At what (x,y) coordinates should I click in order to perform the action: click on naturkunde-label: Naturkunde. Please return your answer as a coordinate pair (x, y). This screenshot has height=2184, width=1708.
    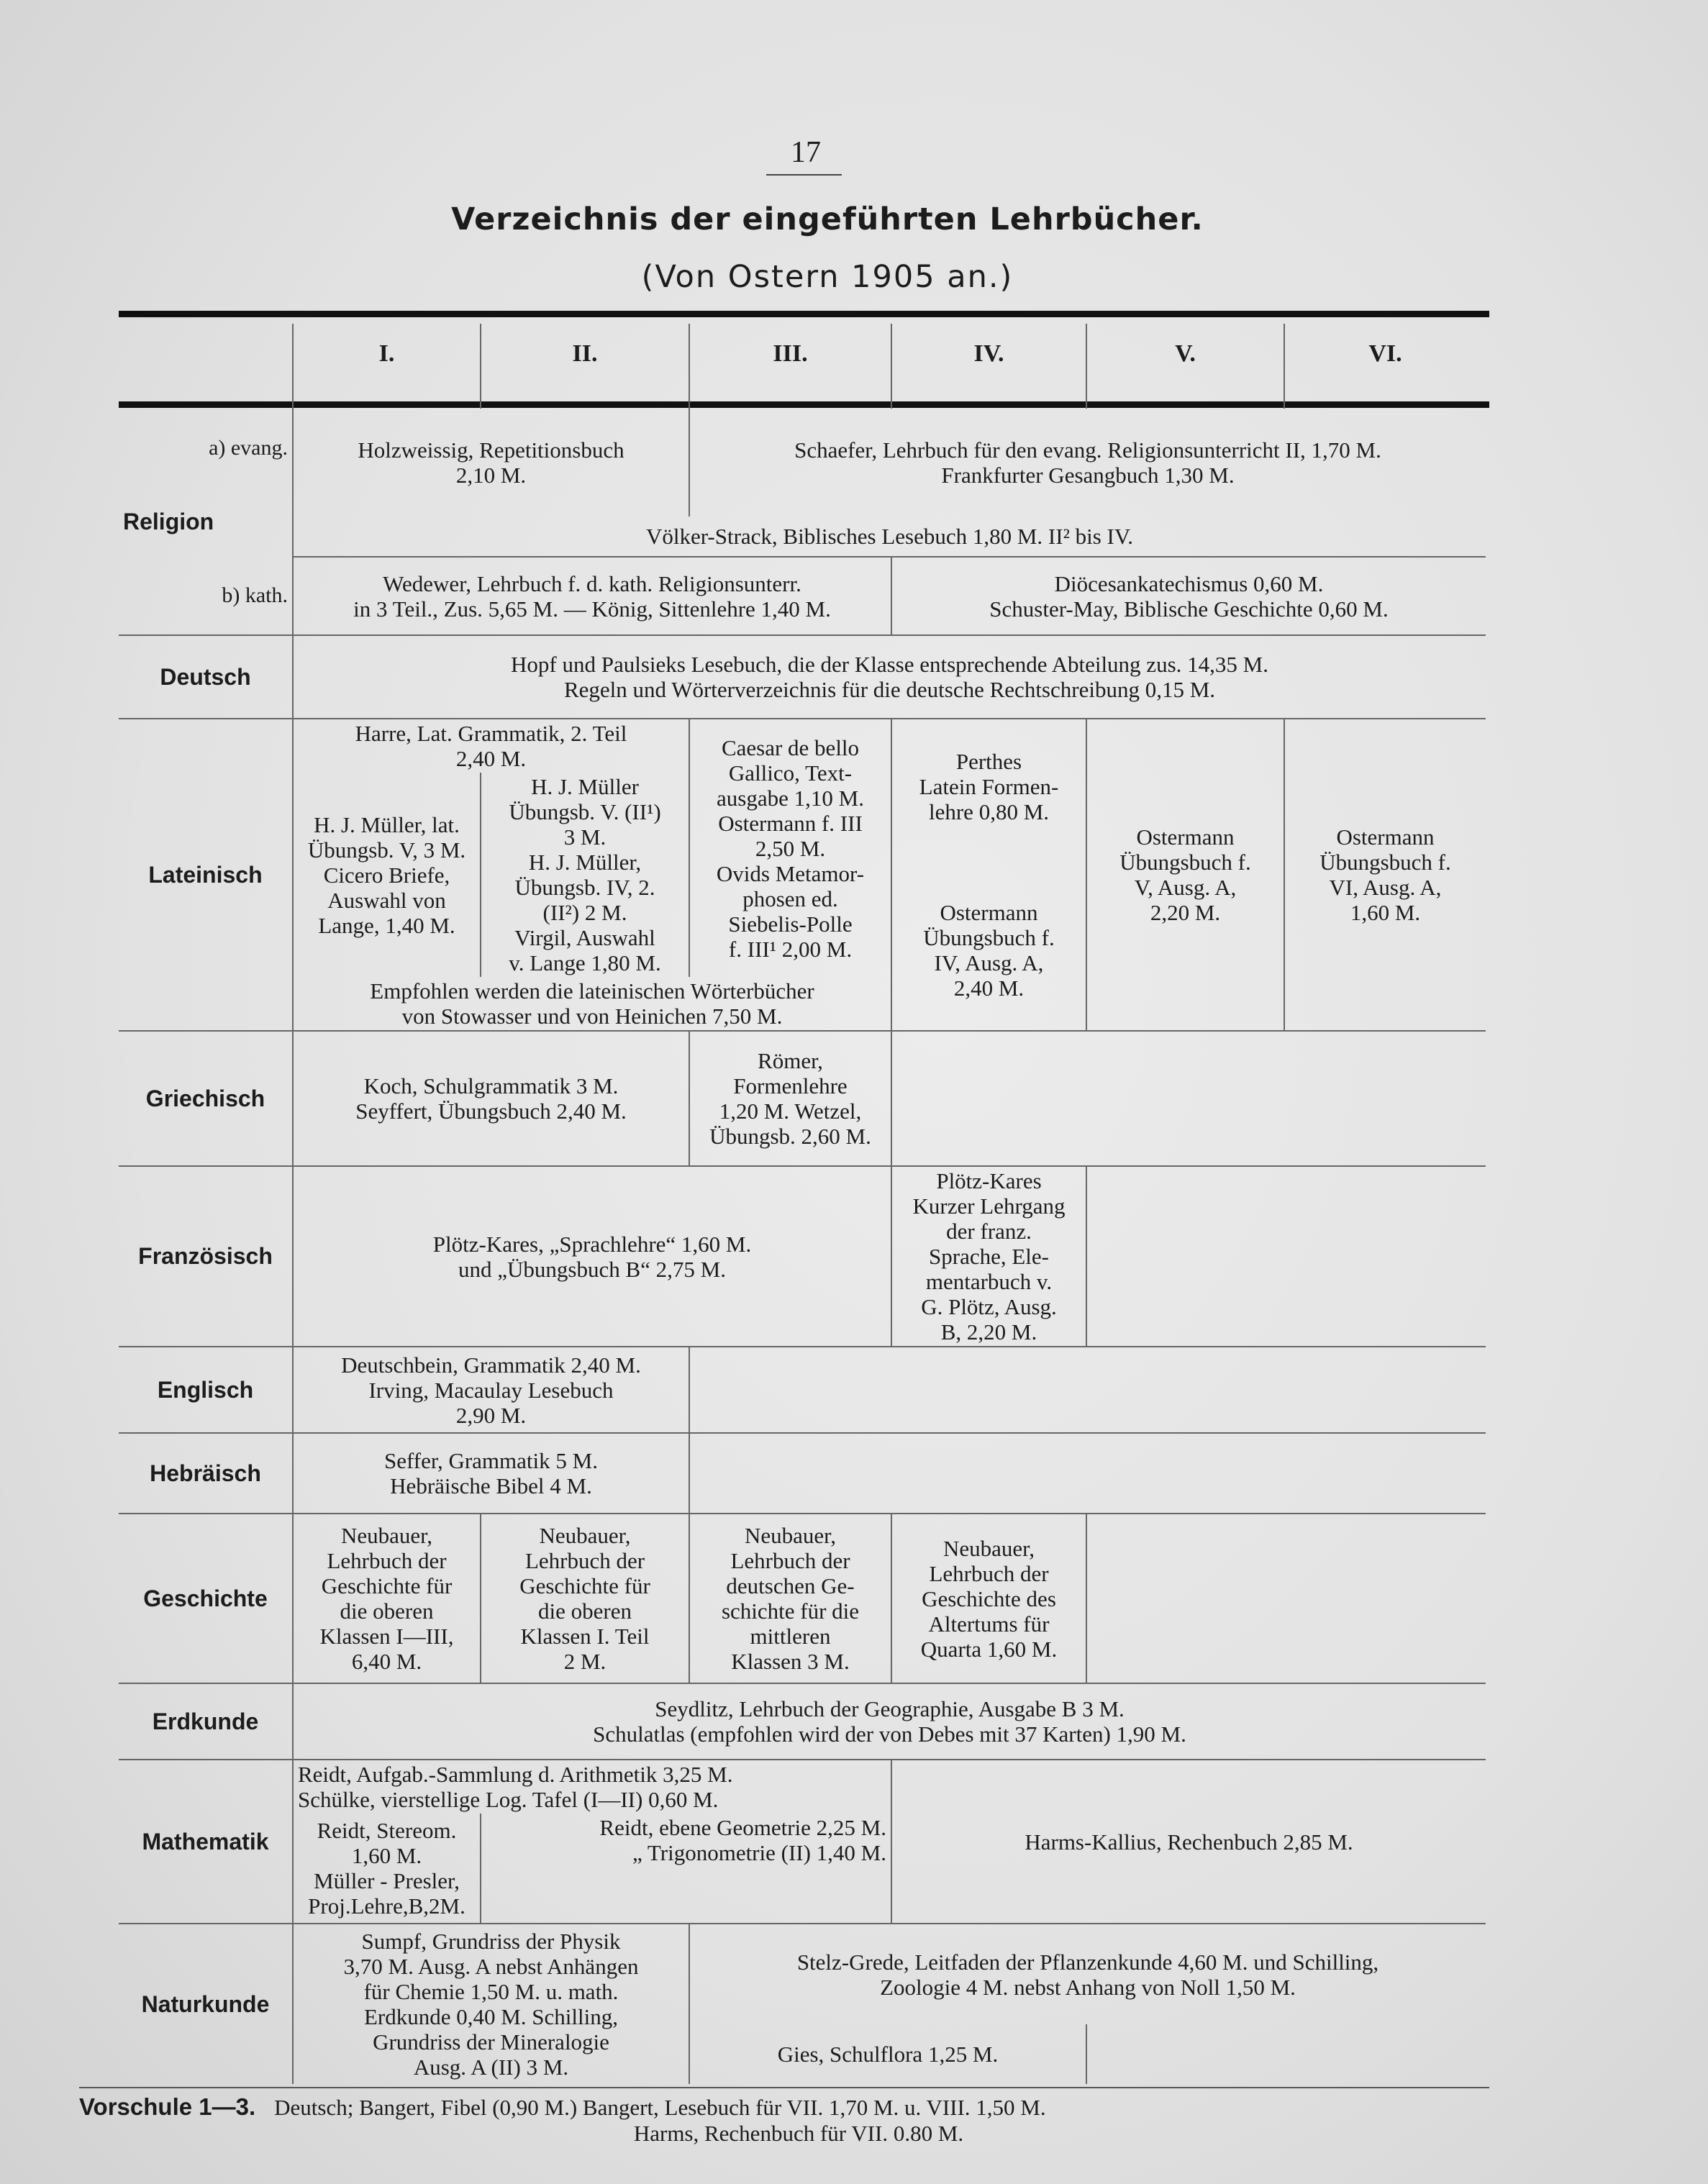
    Looking at the image, I should click on (206, 2003).